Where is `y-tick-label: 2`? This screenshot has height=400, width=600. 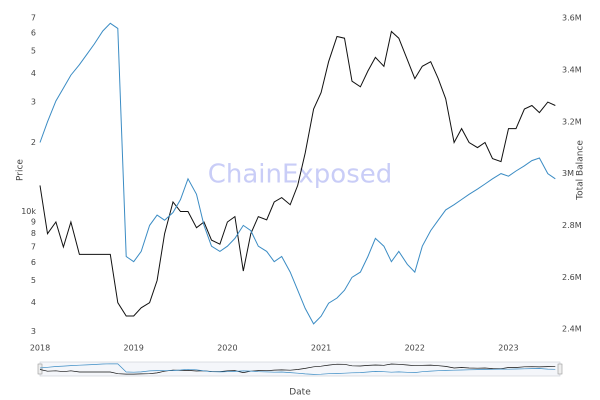
y-tick-label: 2 is located at coordinates (33, 142).